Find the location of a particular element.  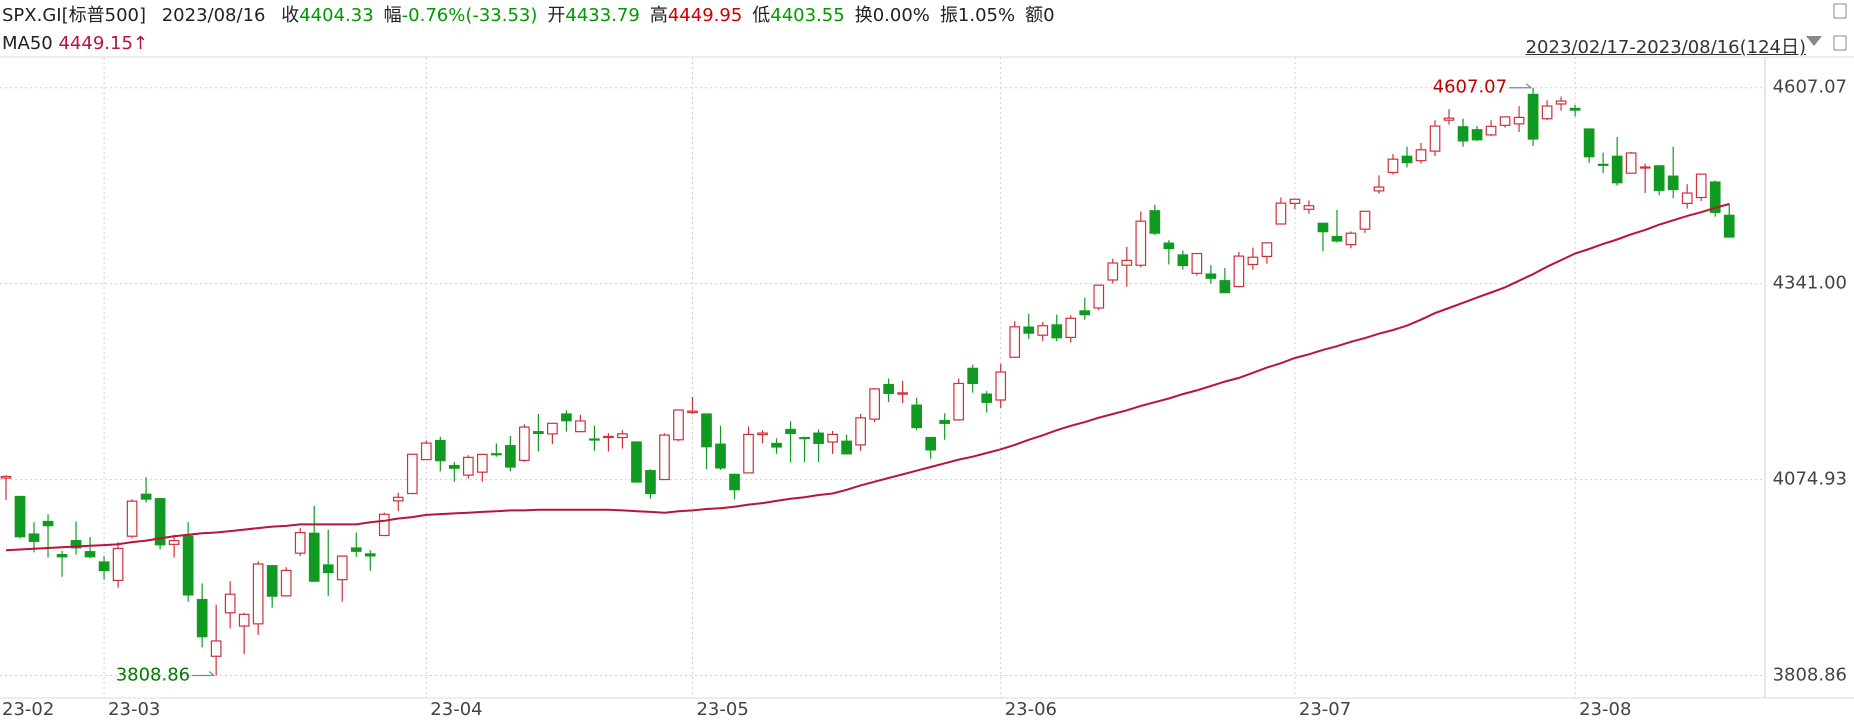

field-value: 4433.79 is located at coordinates (602, 15).